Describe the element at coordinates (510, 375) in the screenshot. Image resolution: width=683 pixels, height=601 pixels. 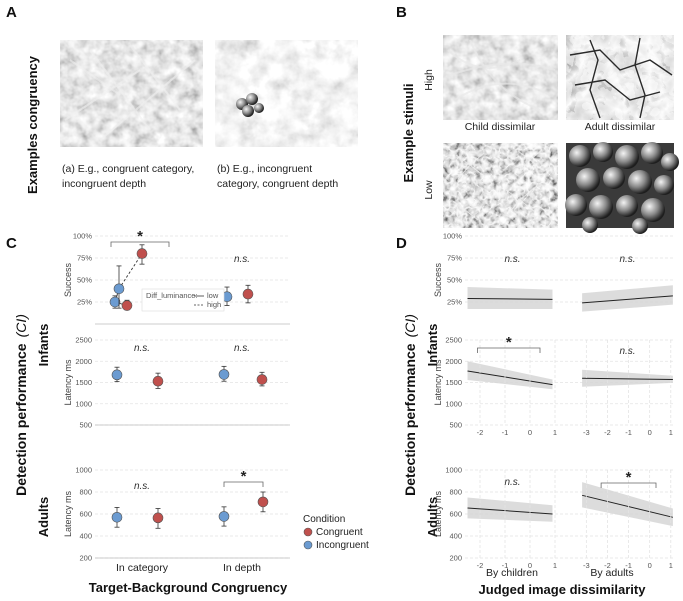
I see `D-infant-latency-ci-band` at that location.